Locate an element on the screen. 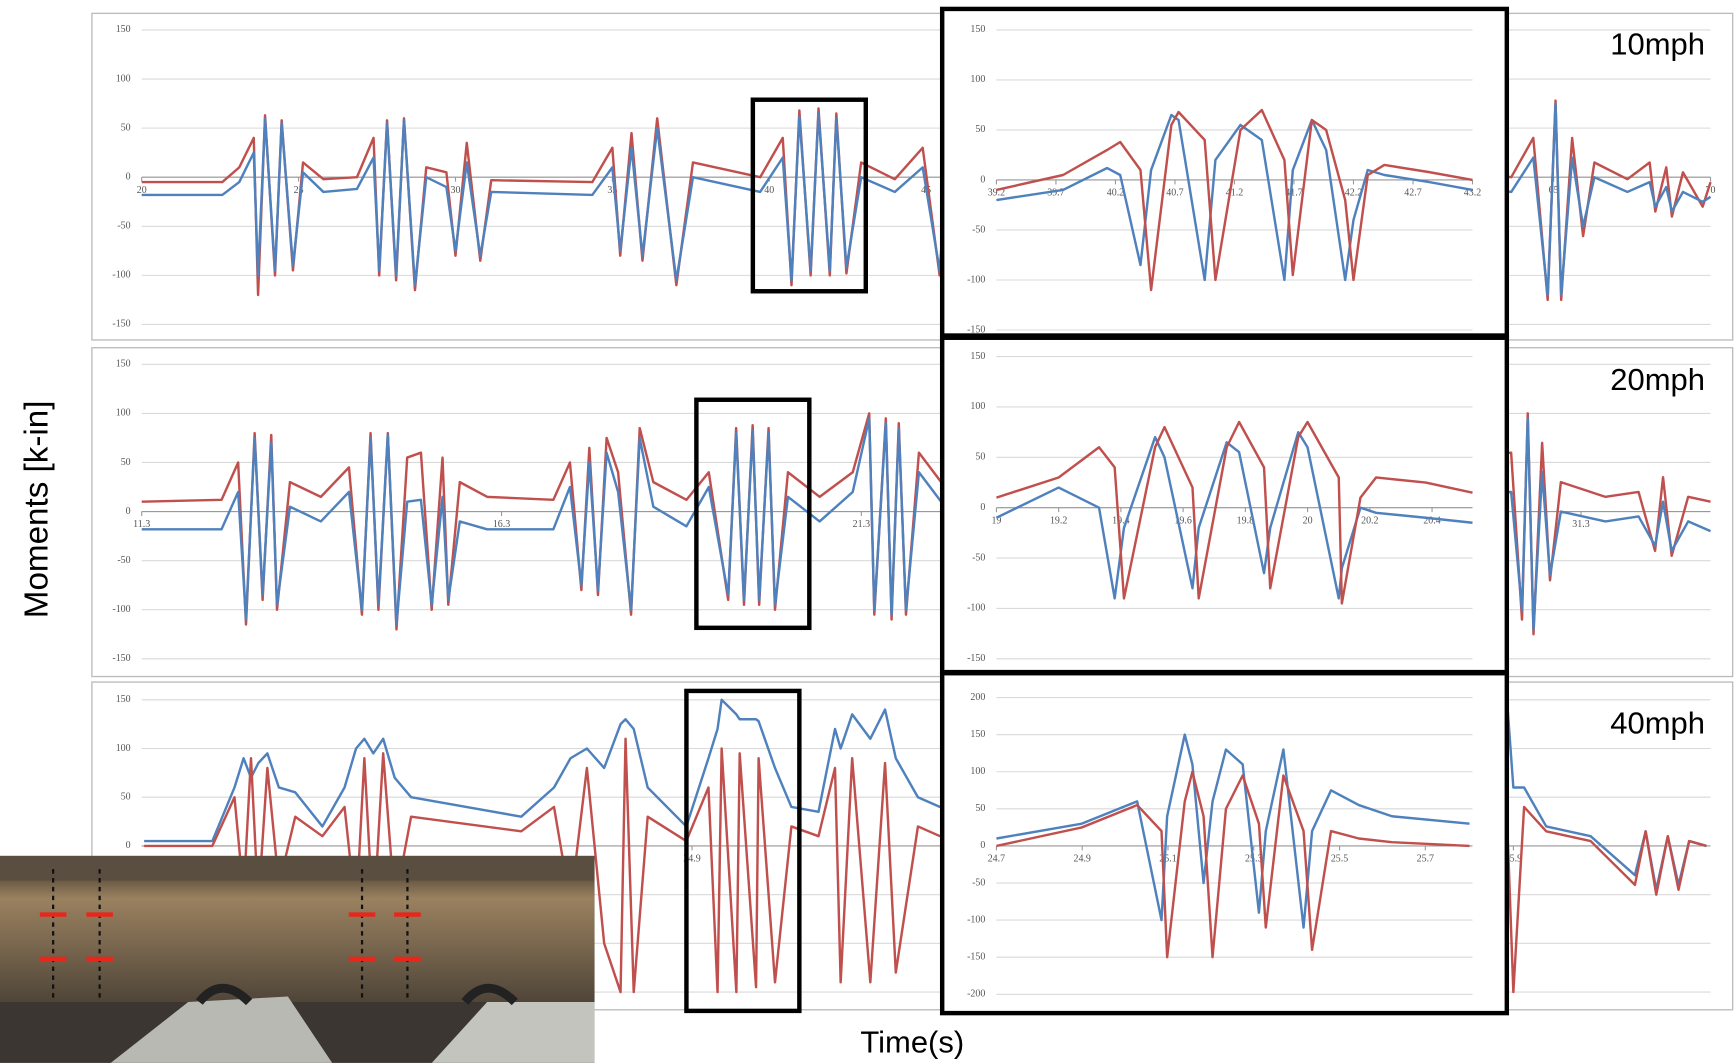 The height and width of the screenshot is (1063, 1736). x-tick-label: 21.3 is located at coordinates (861, 524).